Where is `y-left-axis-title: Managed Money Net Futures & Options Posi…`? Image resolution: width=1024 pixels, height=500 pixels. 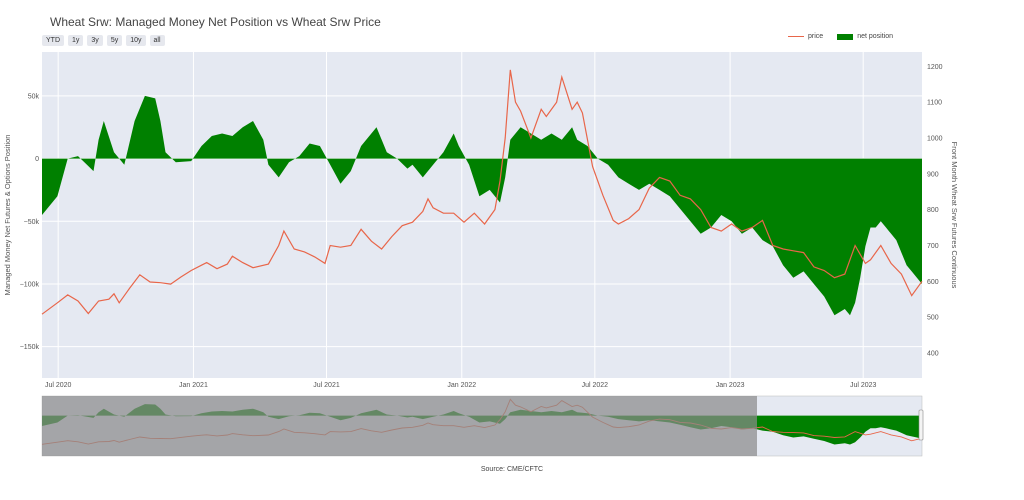
y-left-axis-title: Managed Money Net Futures & Options Posi… is located at coordinates (7, 215).